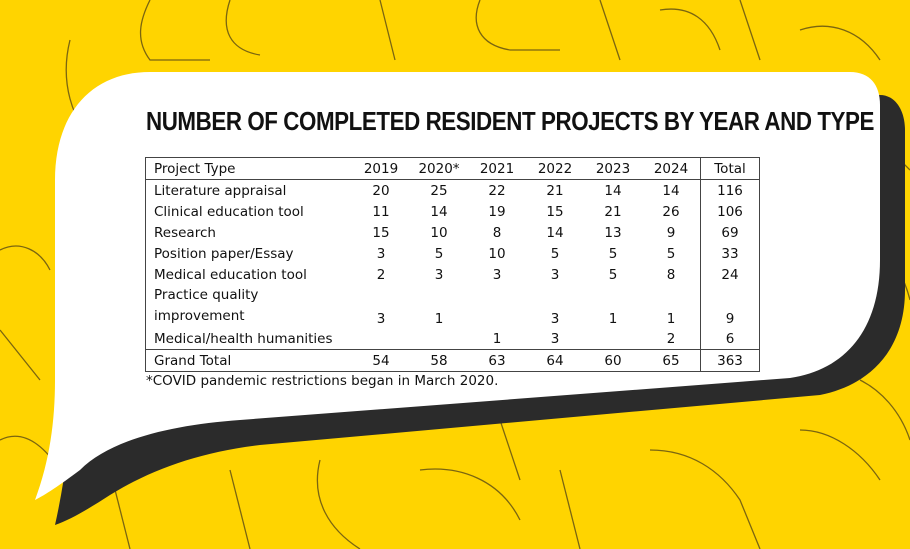  I want to click on row-label: Medical education tool, so click(230, 274).